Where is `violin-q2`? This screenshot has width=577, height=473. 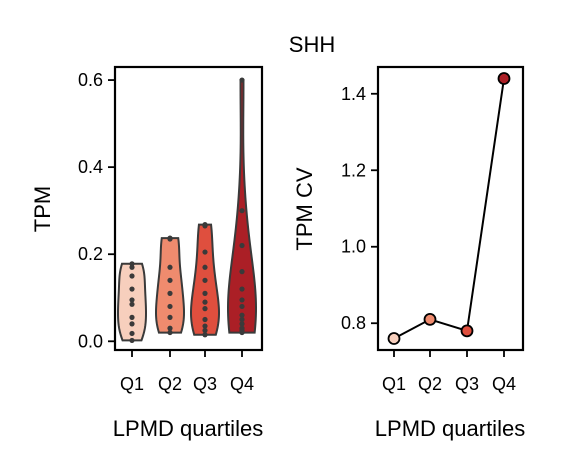
violin-q2 is located at coordinates (170, 285).